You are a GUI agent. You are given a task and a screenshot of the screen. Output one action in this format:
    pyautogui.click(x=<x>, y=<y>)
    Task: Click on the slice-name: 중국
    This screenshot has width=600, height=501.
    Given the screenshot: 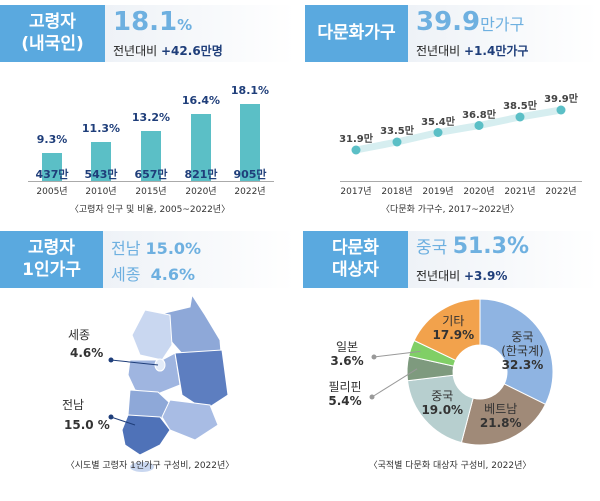 What is the action you would take?
    pyautogui.click(x=442, y=395)
    